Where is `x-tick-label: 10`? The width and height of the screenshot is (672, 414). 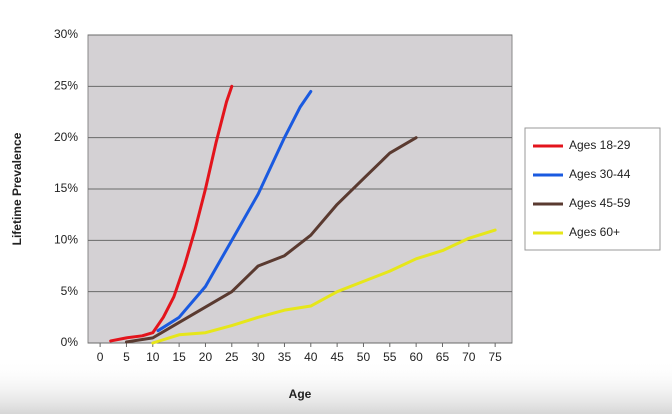
x-tick-label: 10 is located at coordinates (153, 357).